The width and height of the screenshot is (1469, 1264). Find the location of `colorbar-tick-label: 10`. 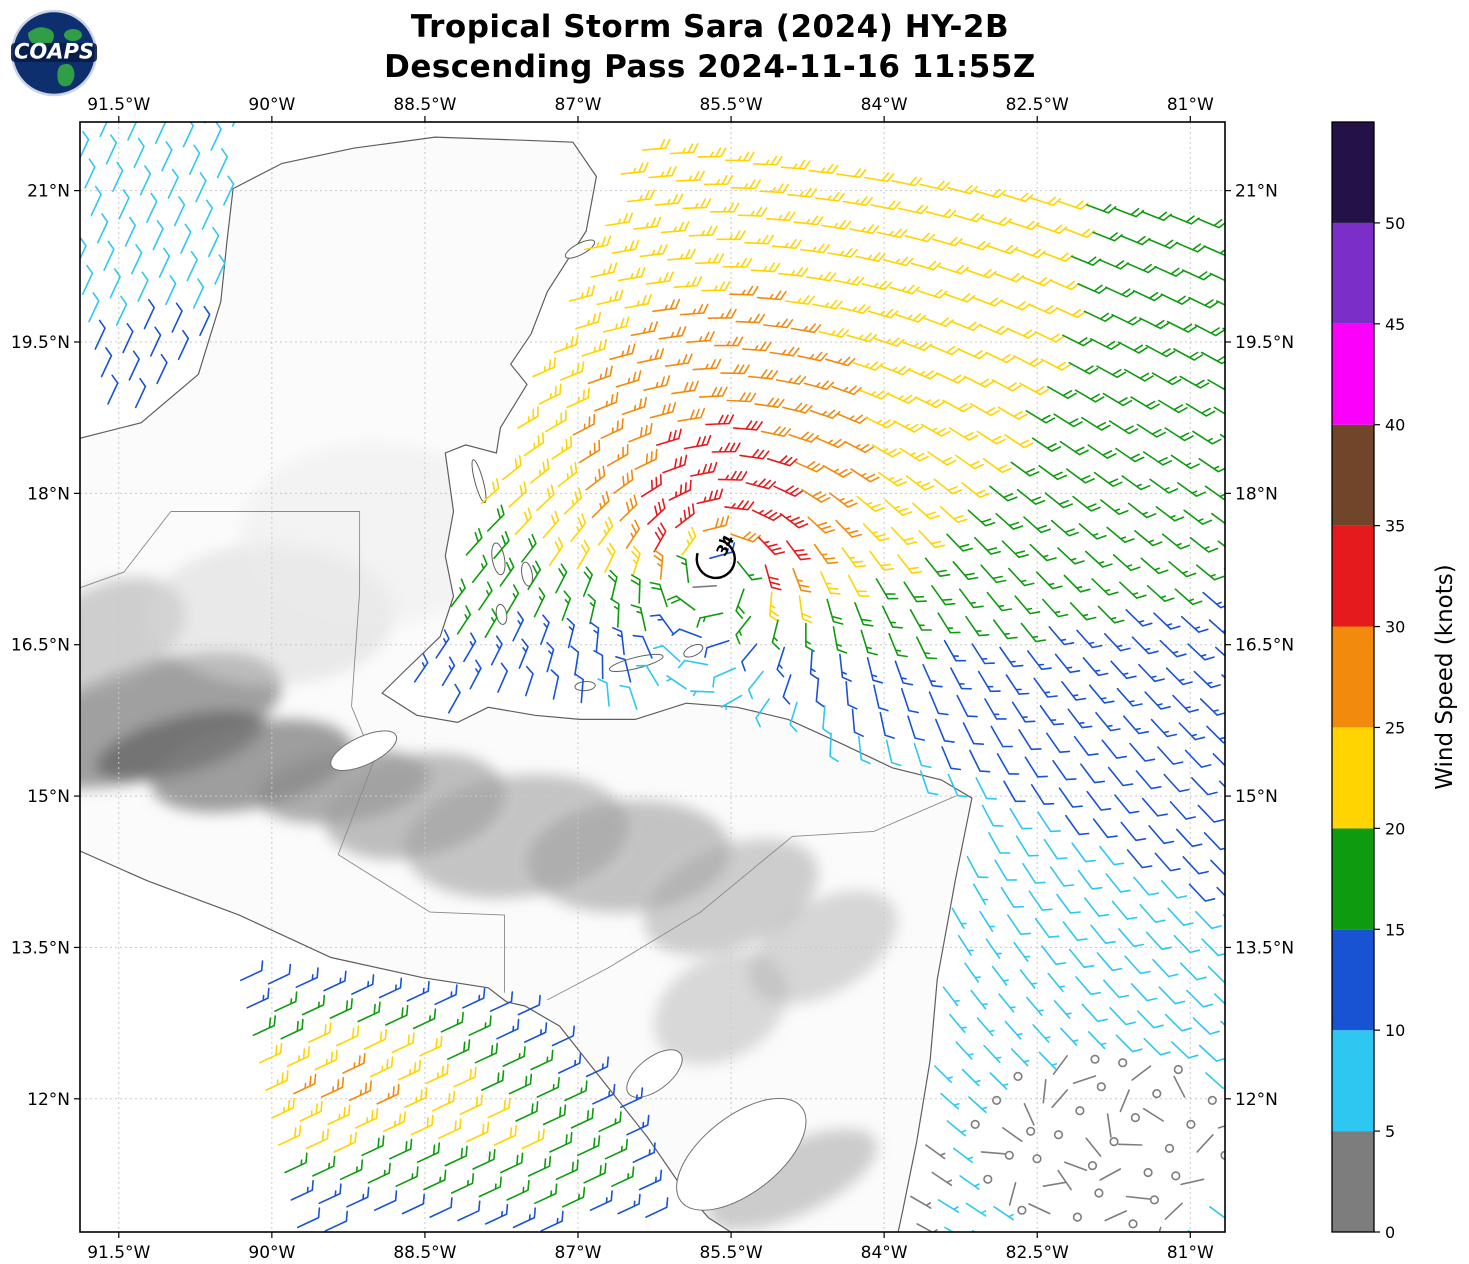

colorbar-tick-label: 10 is located at coordinates (1395, 1030).